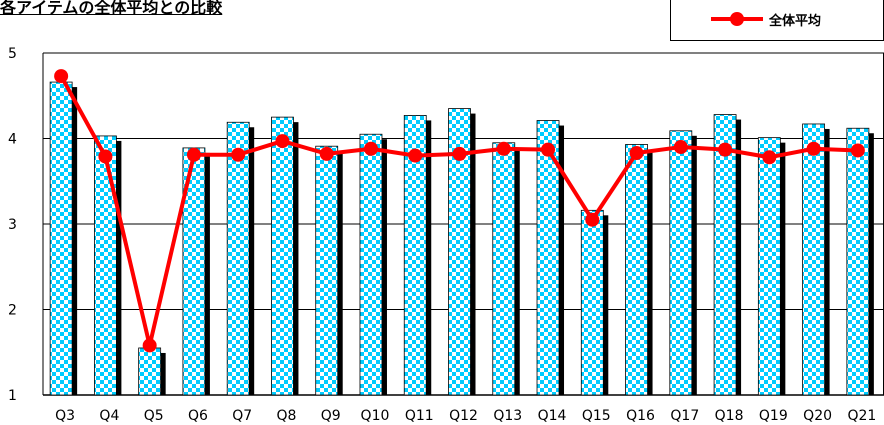 Image resolution: width=884 pixels, height=425 pixels. I want to click on x-tick-label: Q9, so click(331, 416).